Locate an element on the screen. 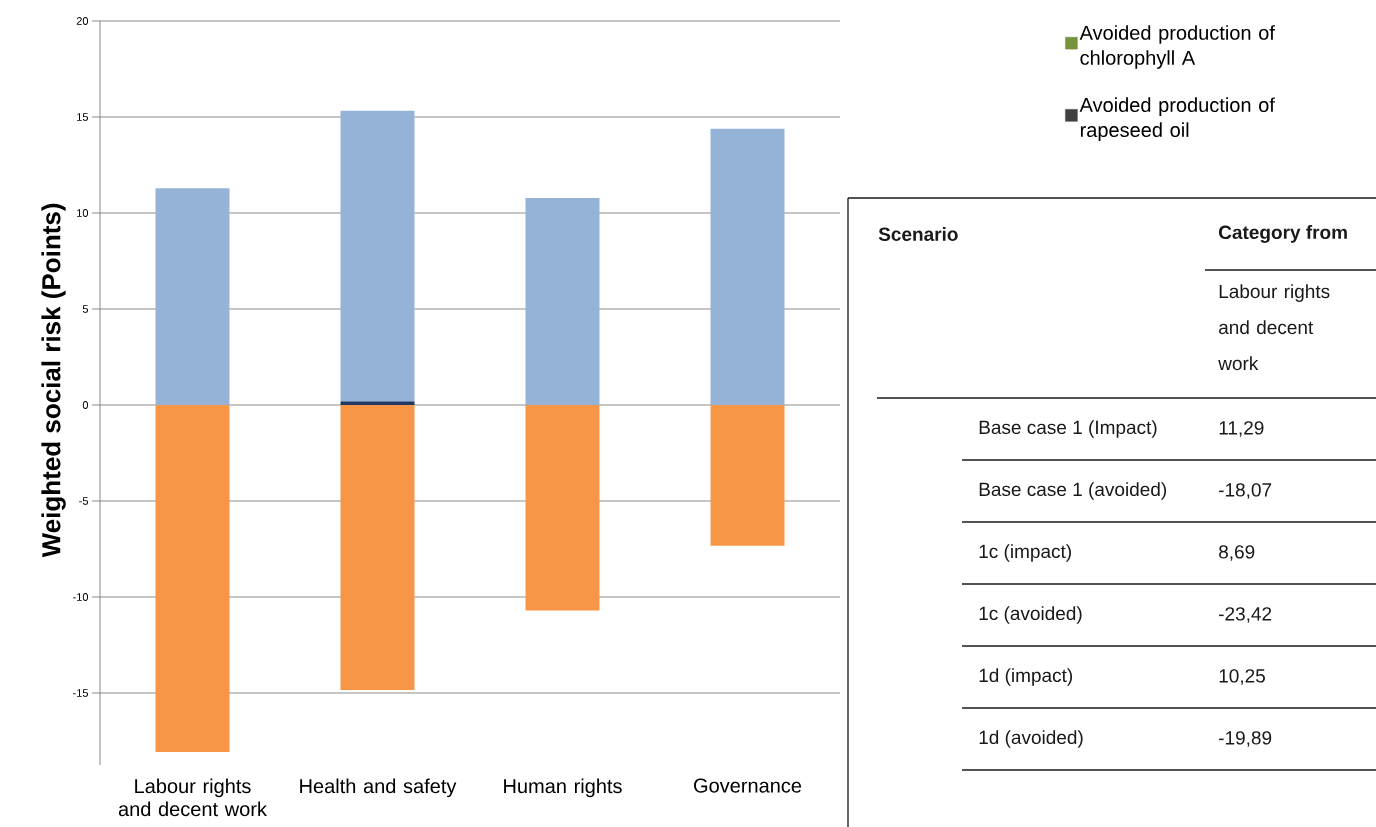 Image resolution: width=1376 pixels, height=827 pixels. text: 11,29 is located at coordinates (1241, 429).